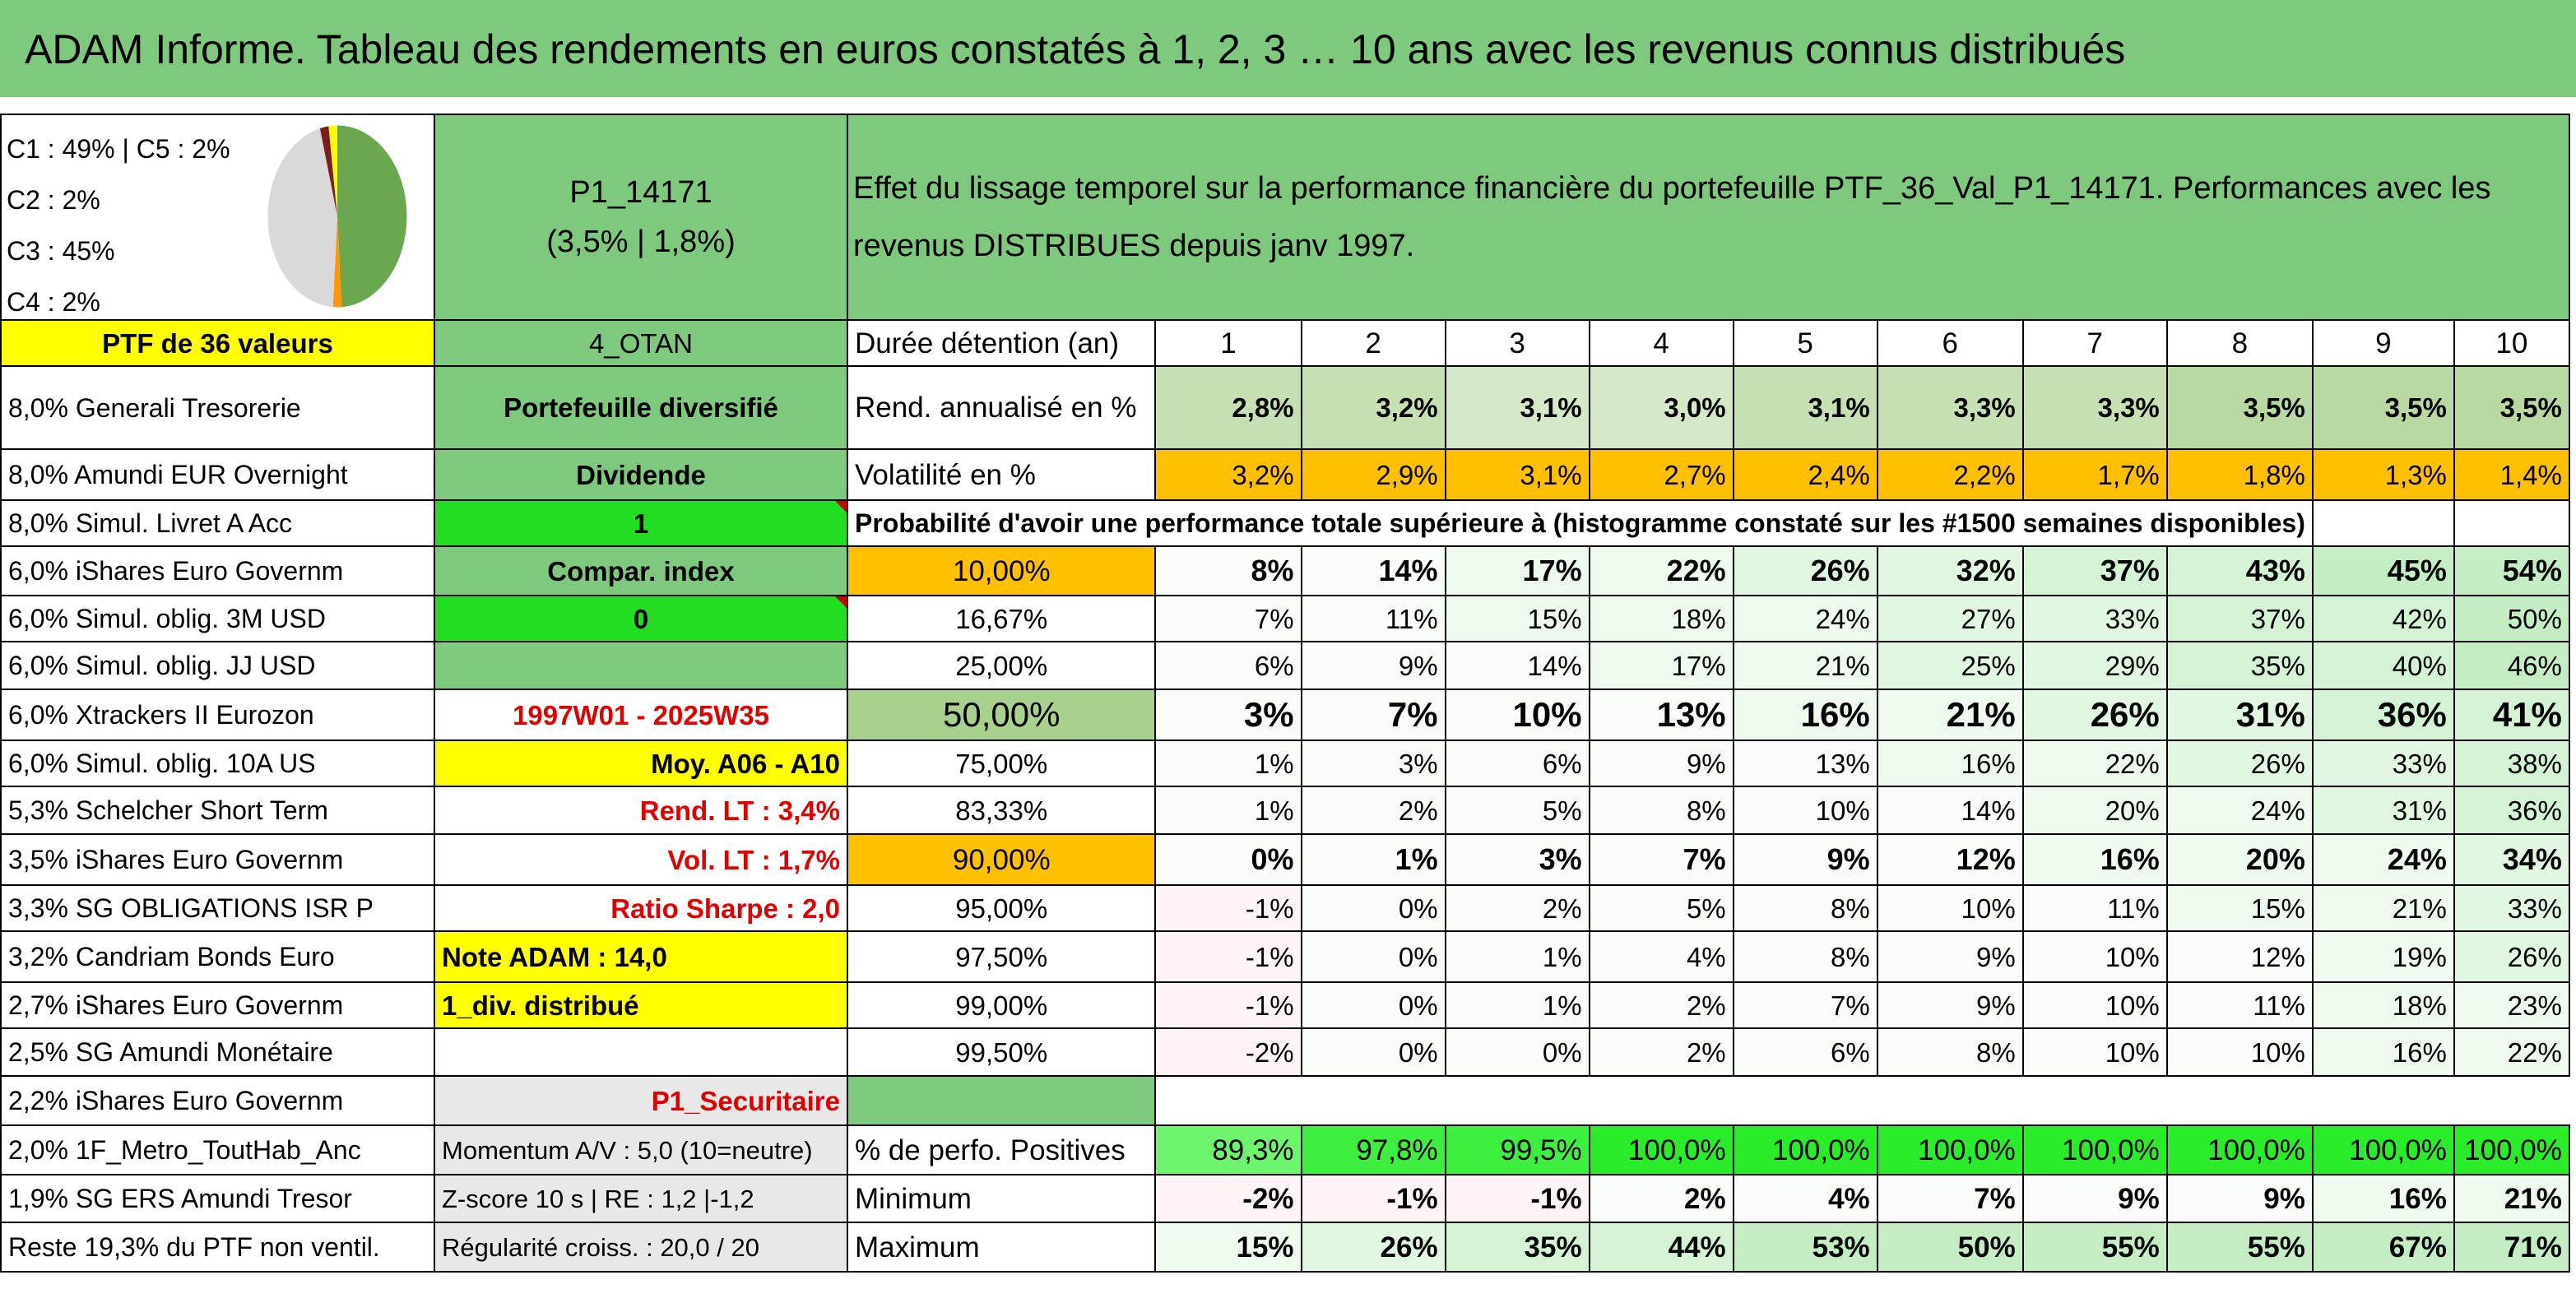  I want to click on vol-value: 3,2%, so click(1228, 474).